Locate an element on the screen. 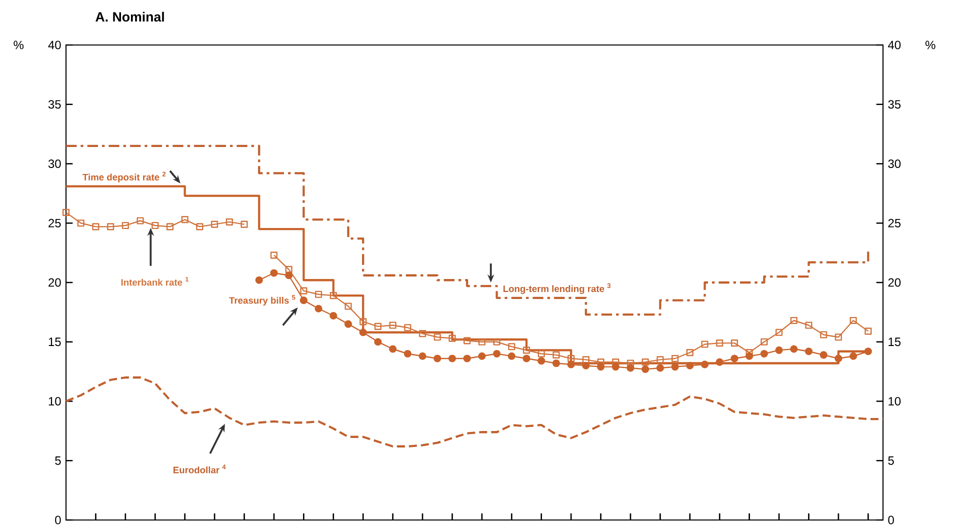 The width and height of the screenshot is (967, 529). y-tick-label: 30 is located at coordinates (54, 163).